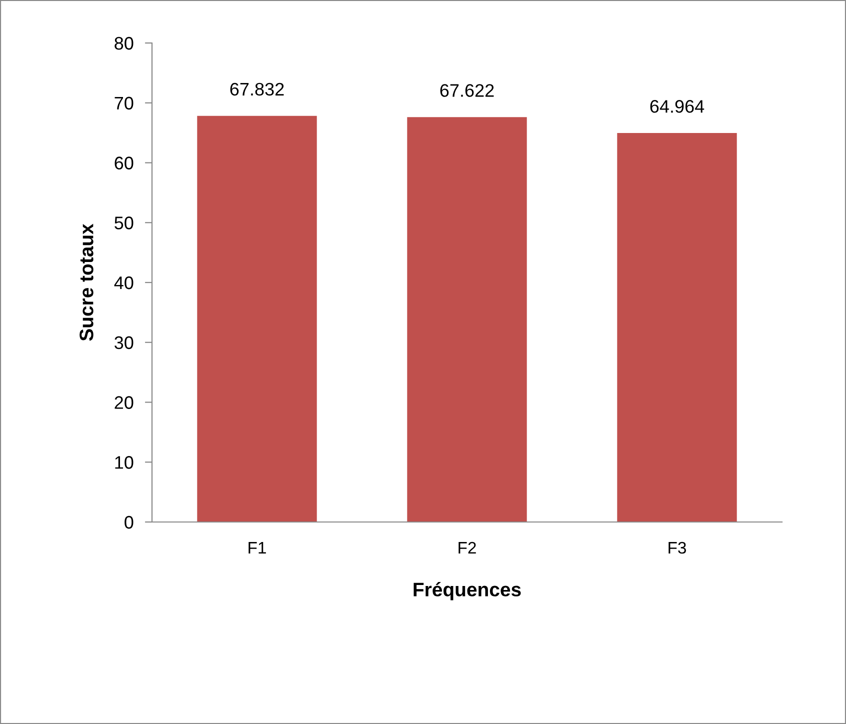  What do you see at coordinates (124, 43) in the screenshot?
I see `y-tick-label: 80` at bounding box center [124, 43].